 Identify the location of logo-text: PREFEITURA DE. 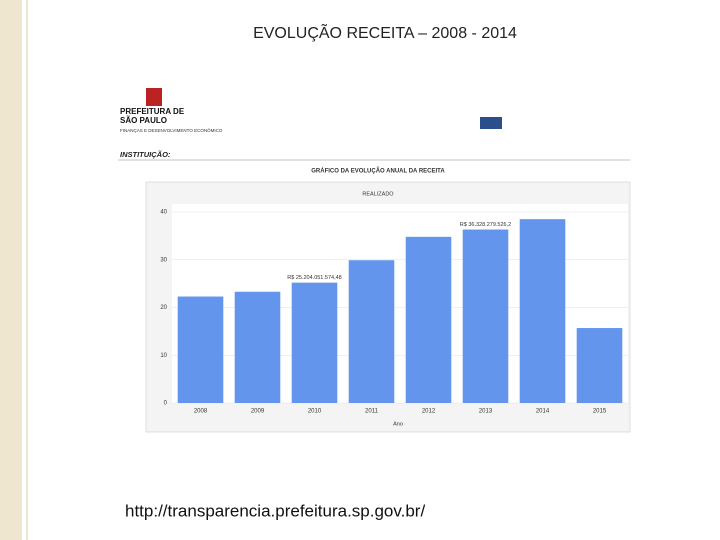
(152, 111).